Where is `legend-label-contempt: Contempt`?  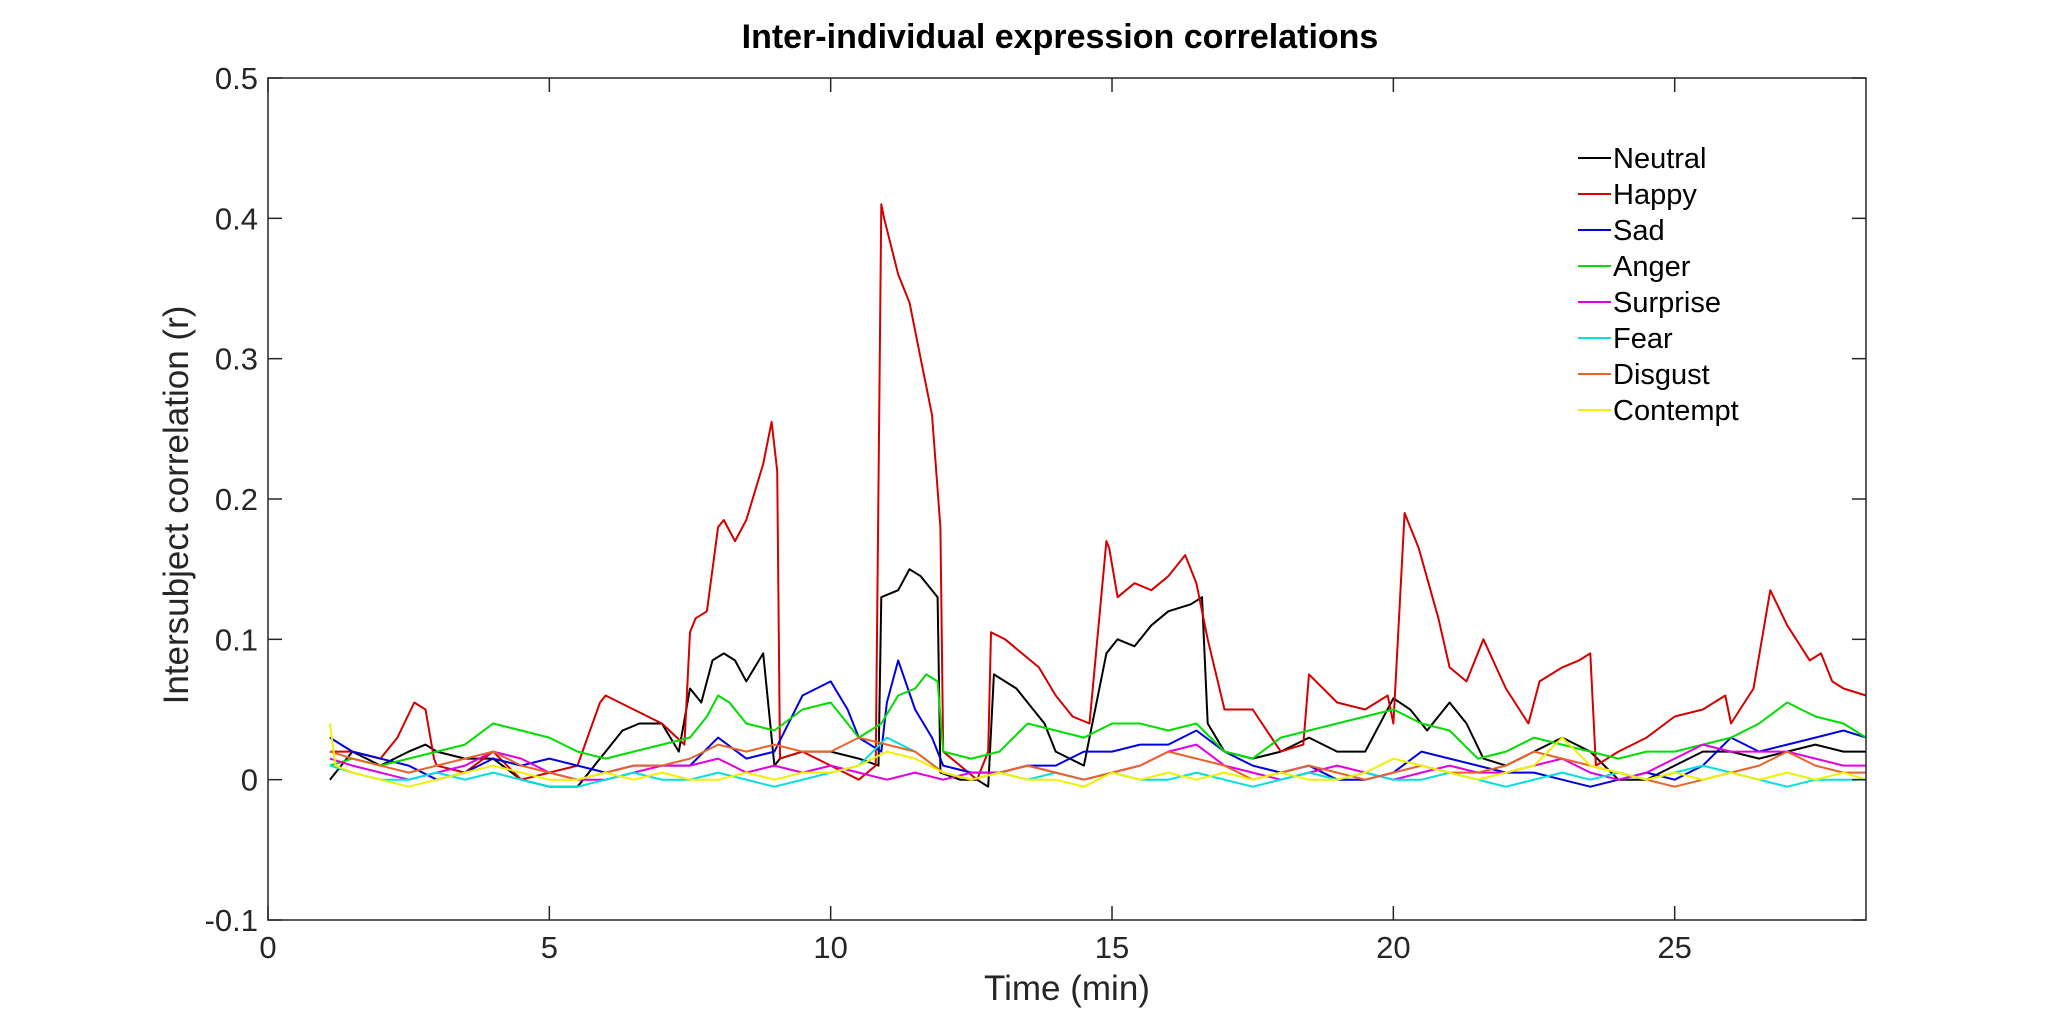 legend-label-contempt: Contempt is located at coordinates (1676, 411).